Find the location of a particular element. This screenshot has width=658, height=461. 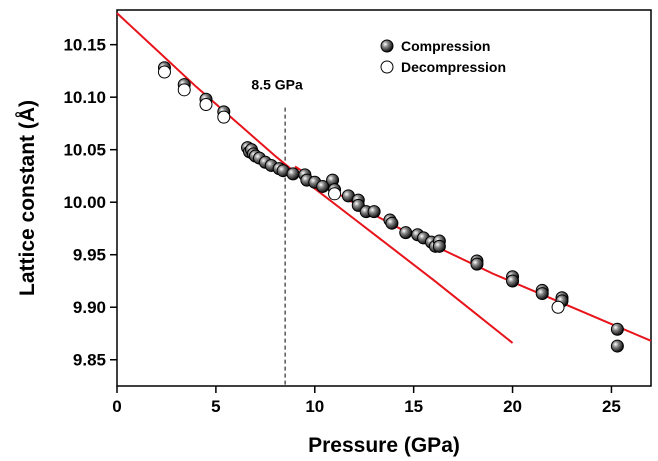

x-tick-label: 25 is located at coordinates (611, 406).